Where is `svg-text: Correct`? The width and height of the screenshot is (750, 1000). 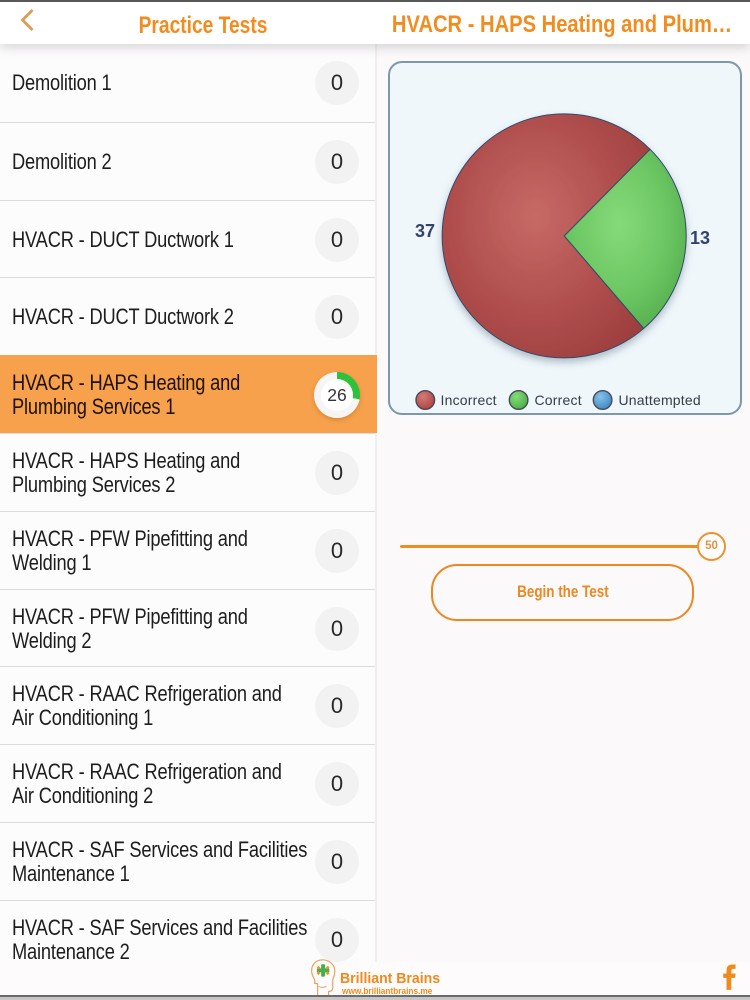
svg-text: Correct is located at coordinates (558, 400).